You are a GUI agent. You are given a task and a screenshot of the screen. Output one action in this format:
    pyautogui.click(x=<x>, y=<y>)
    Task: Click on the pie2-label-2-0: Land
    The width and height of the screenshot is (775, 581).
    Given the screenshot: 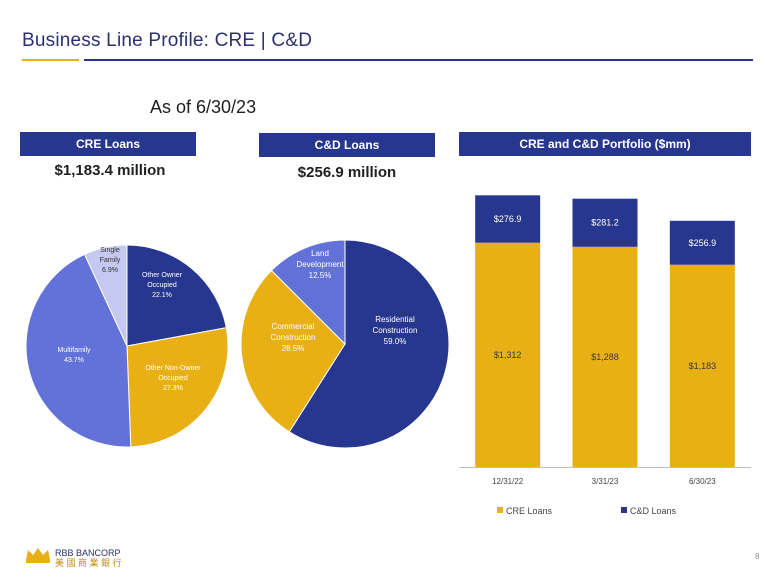 What is the action you would take?
    pyautogui.click(x=320, y=253)
    